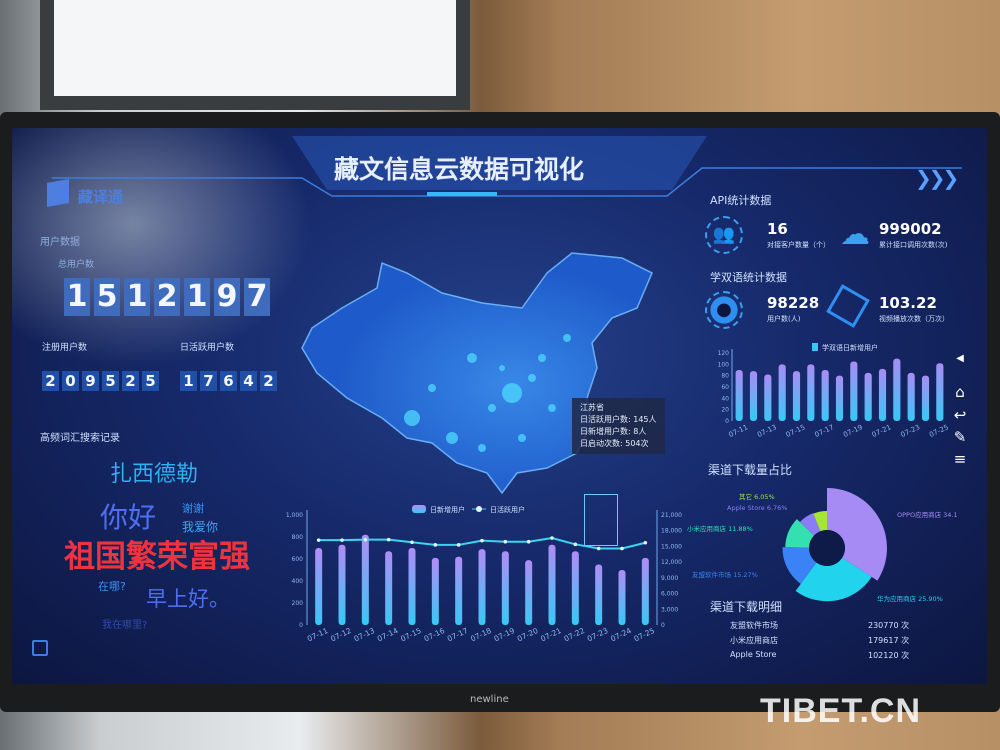  Describe the element at coordinates (960, 415) in the screenshot. I see `back-icon: ↩` at that location.